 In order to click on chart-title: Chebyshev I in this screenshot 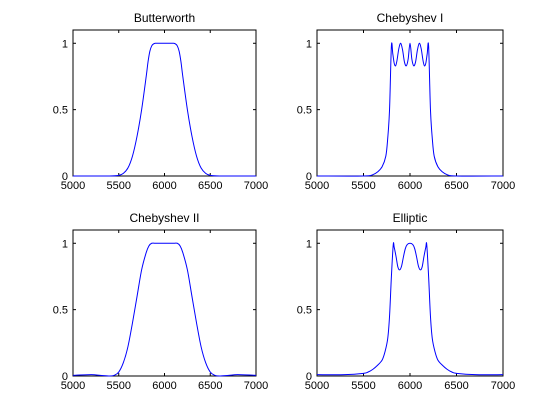, I will do `click(410, 18)`.